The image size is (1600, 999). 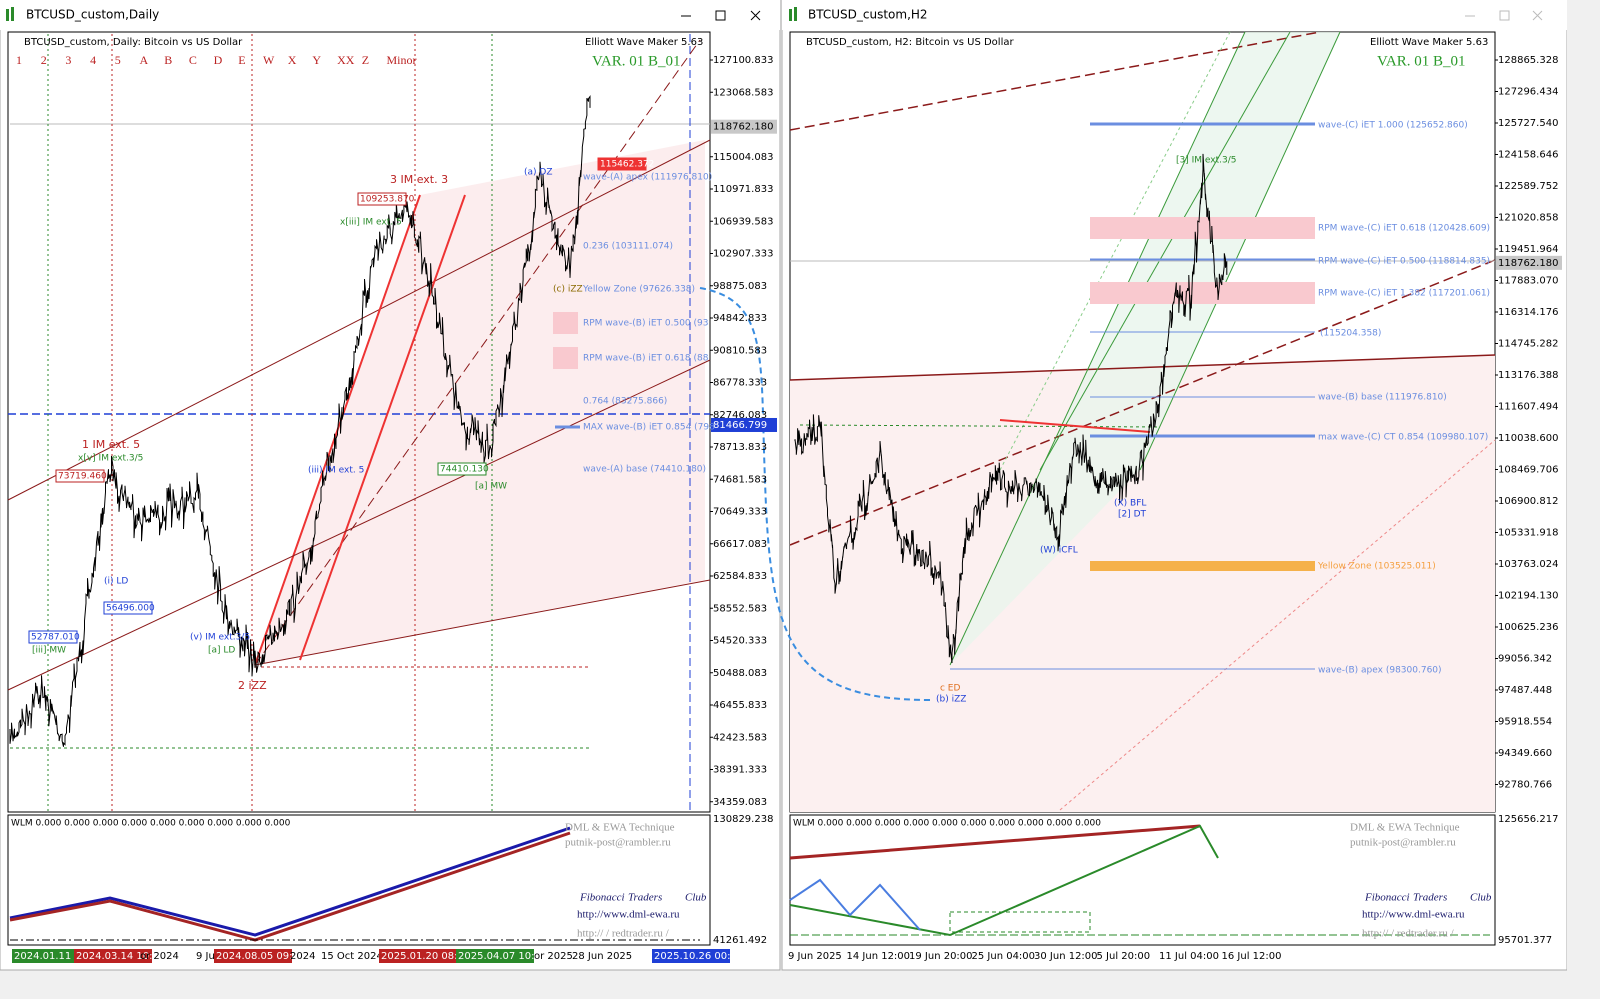 I want to click on annotation: x[iii] IM ext. 5, so click(x=371, y=223).